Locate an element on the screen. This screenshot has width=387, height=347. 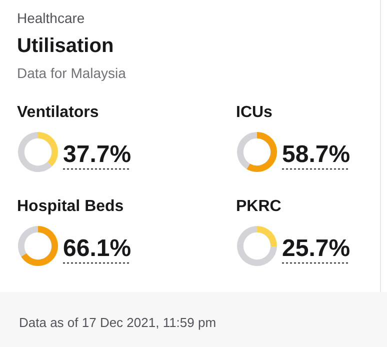
data-label: 25.7% is located at coordinates (316, 248).